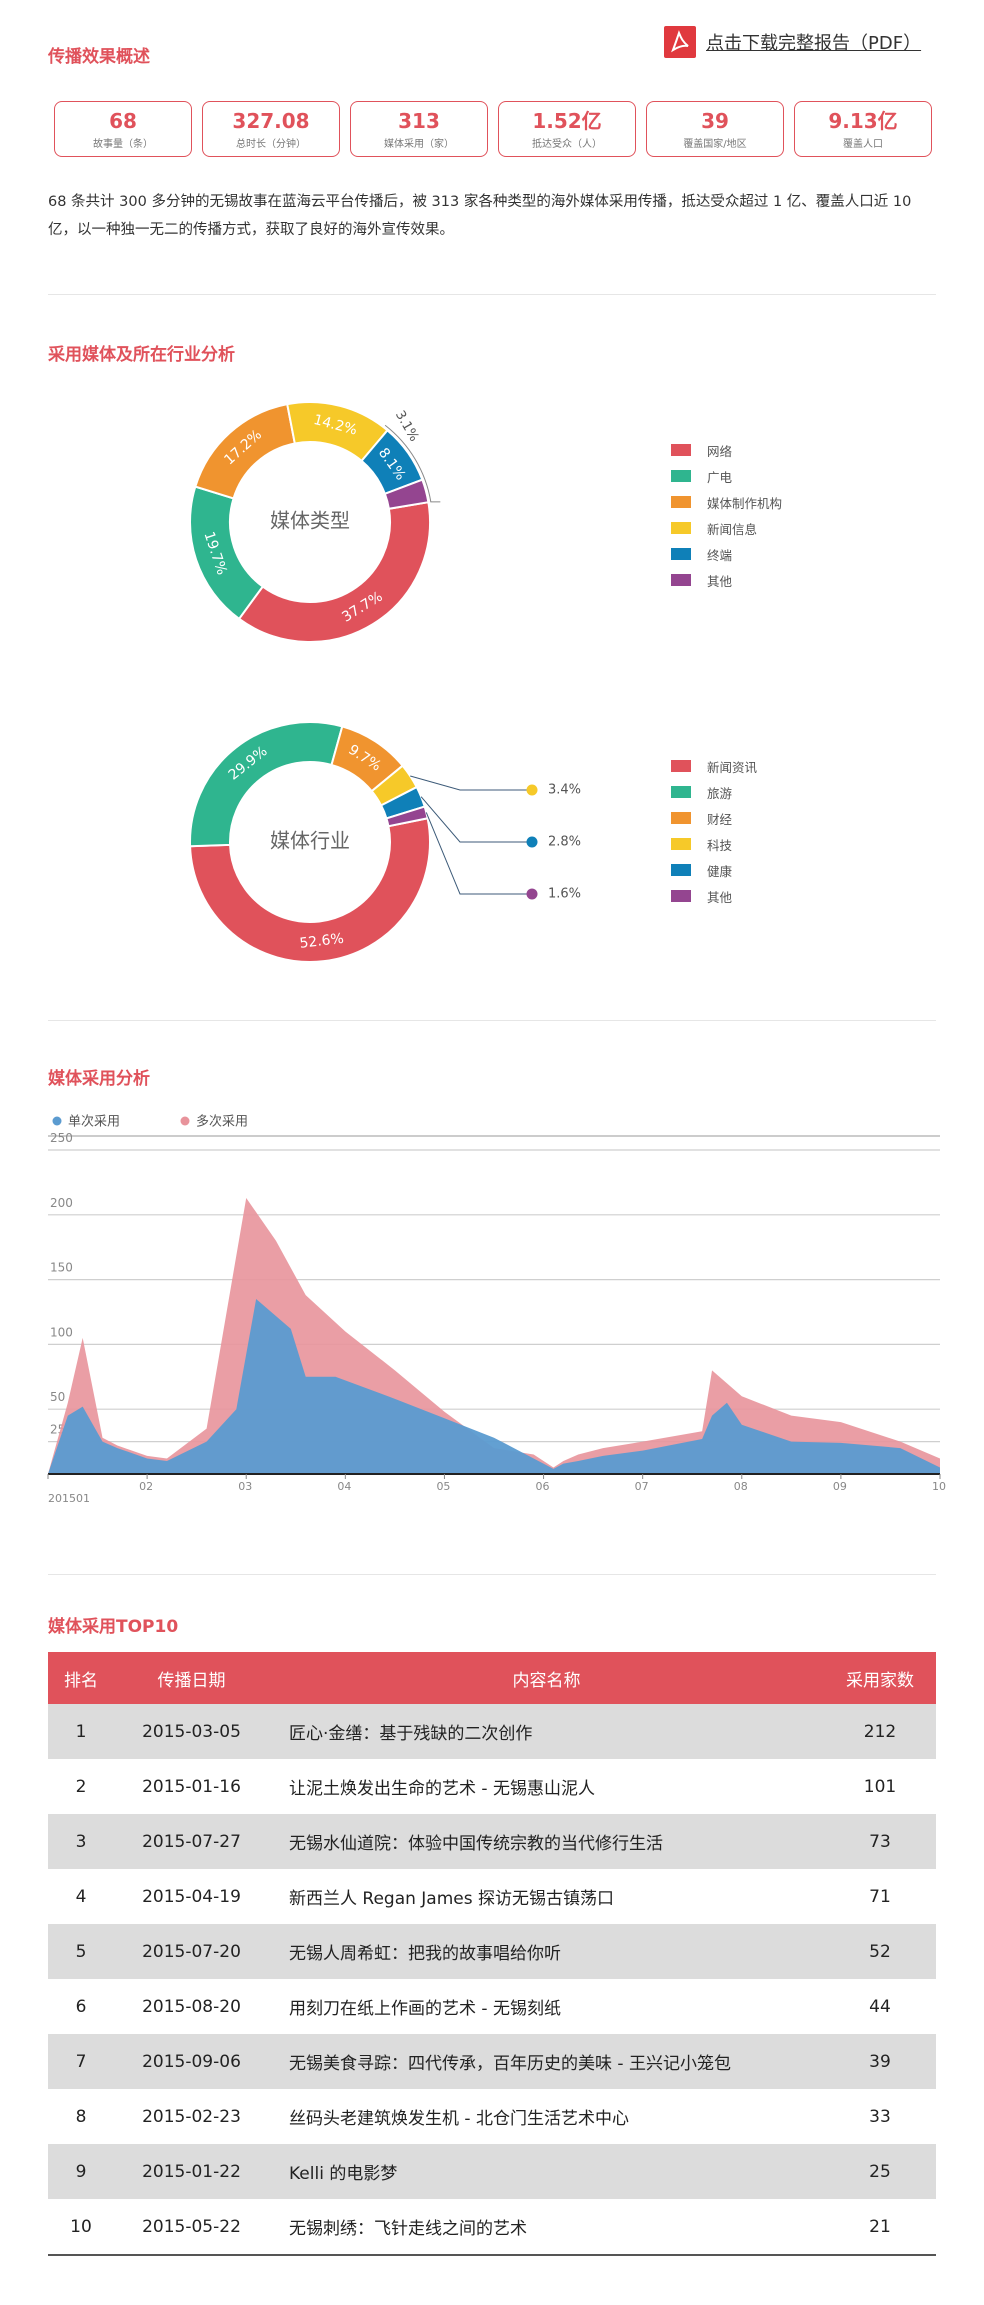  I want to click on date-cell: 2015-03-05, so click(191, 1731).